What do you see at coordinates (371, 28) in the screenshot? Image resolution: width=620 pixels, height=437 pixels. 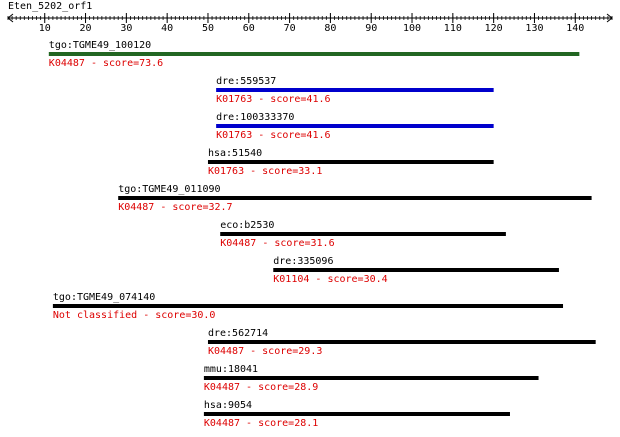 I see `x-tick-label: 90` at bounding box center [371, 28].